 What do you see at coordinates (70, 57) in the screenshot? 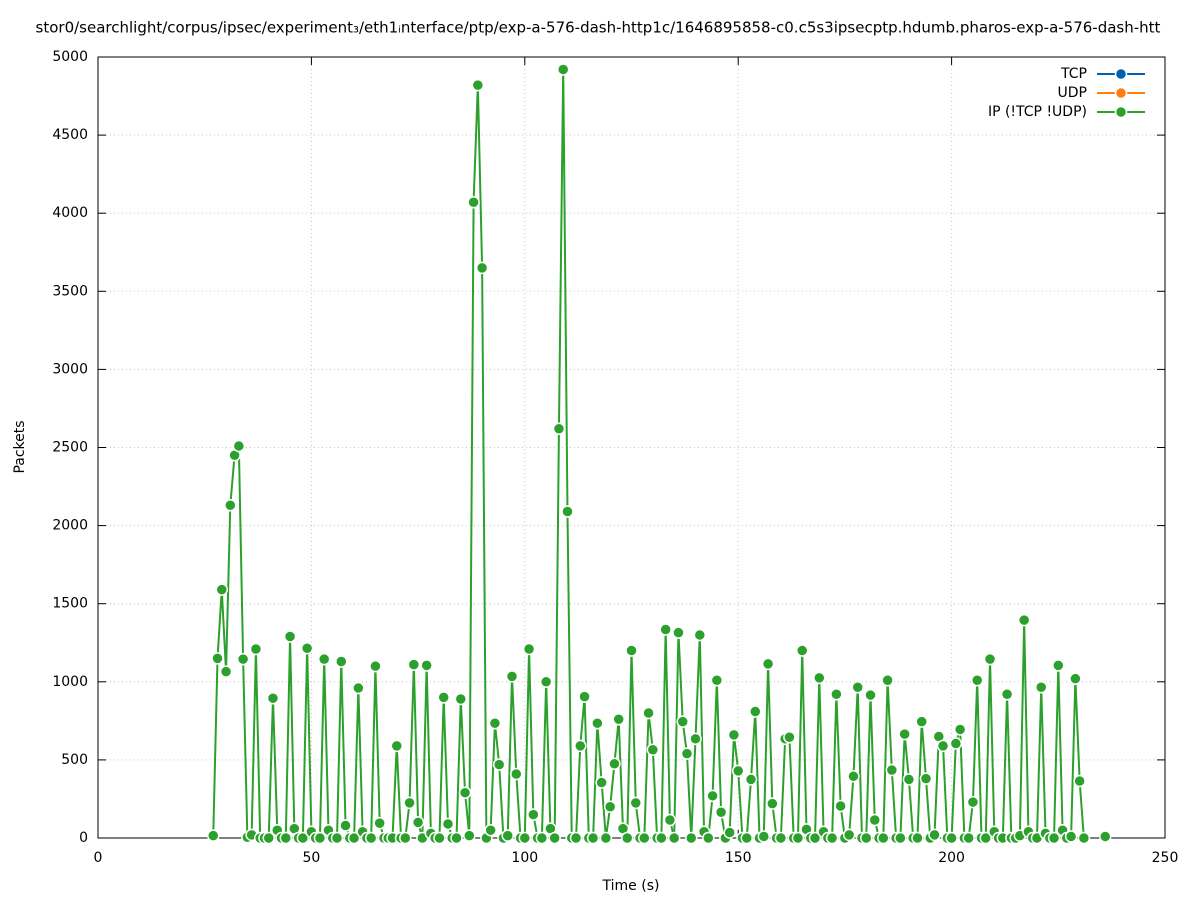
I see `y-tick-label: 5000` at bounding box center [70, 57].